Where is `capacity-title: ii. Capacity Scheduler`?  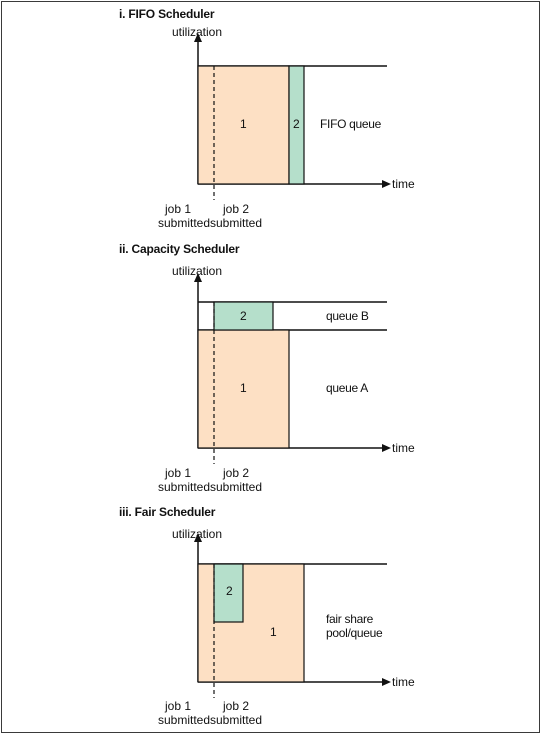 capacity-title: ii. Capacity Scheduler is located at coordinates (179, 249).